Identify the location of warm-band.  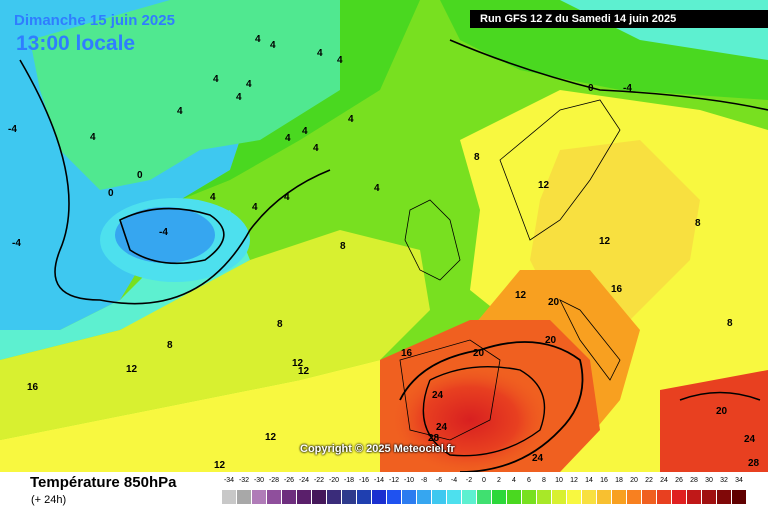
(210, 416).